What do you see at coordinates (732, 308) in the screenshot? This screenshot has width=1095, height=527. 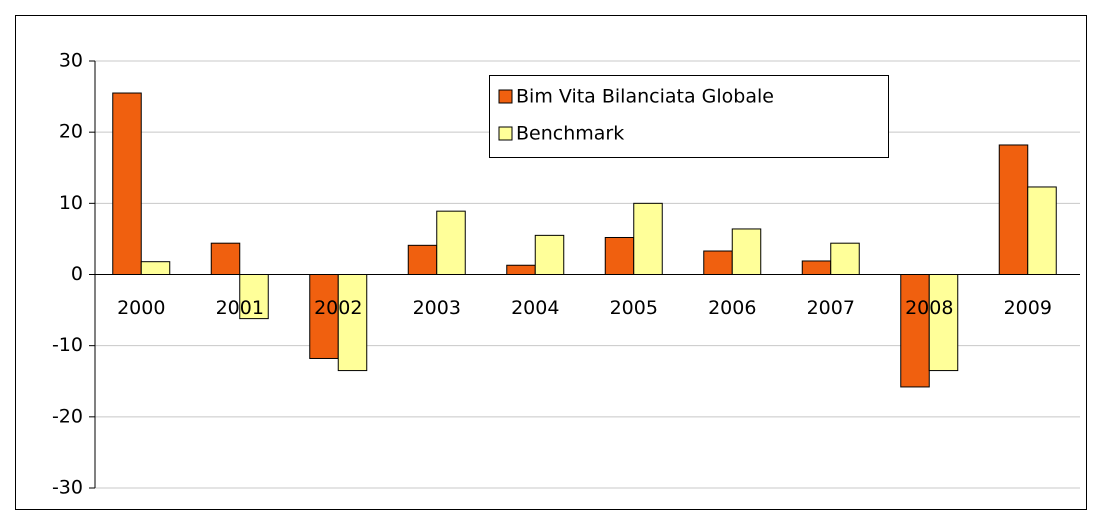 I see `x-tick-label: 2006` at bounding box center [732, 308].